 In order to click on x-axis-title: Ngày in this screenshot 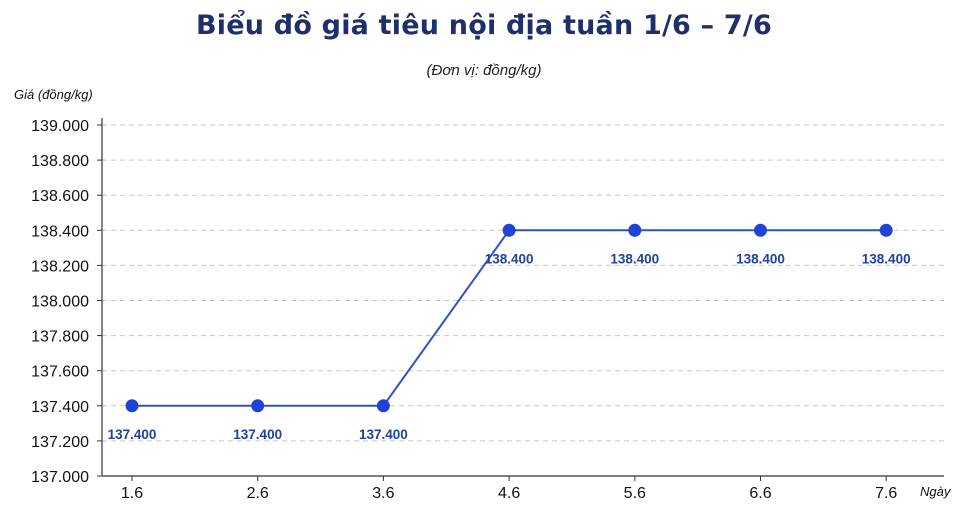, I will do `click(936, 491)`.